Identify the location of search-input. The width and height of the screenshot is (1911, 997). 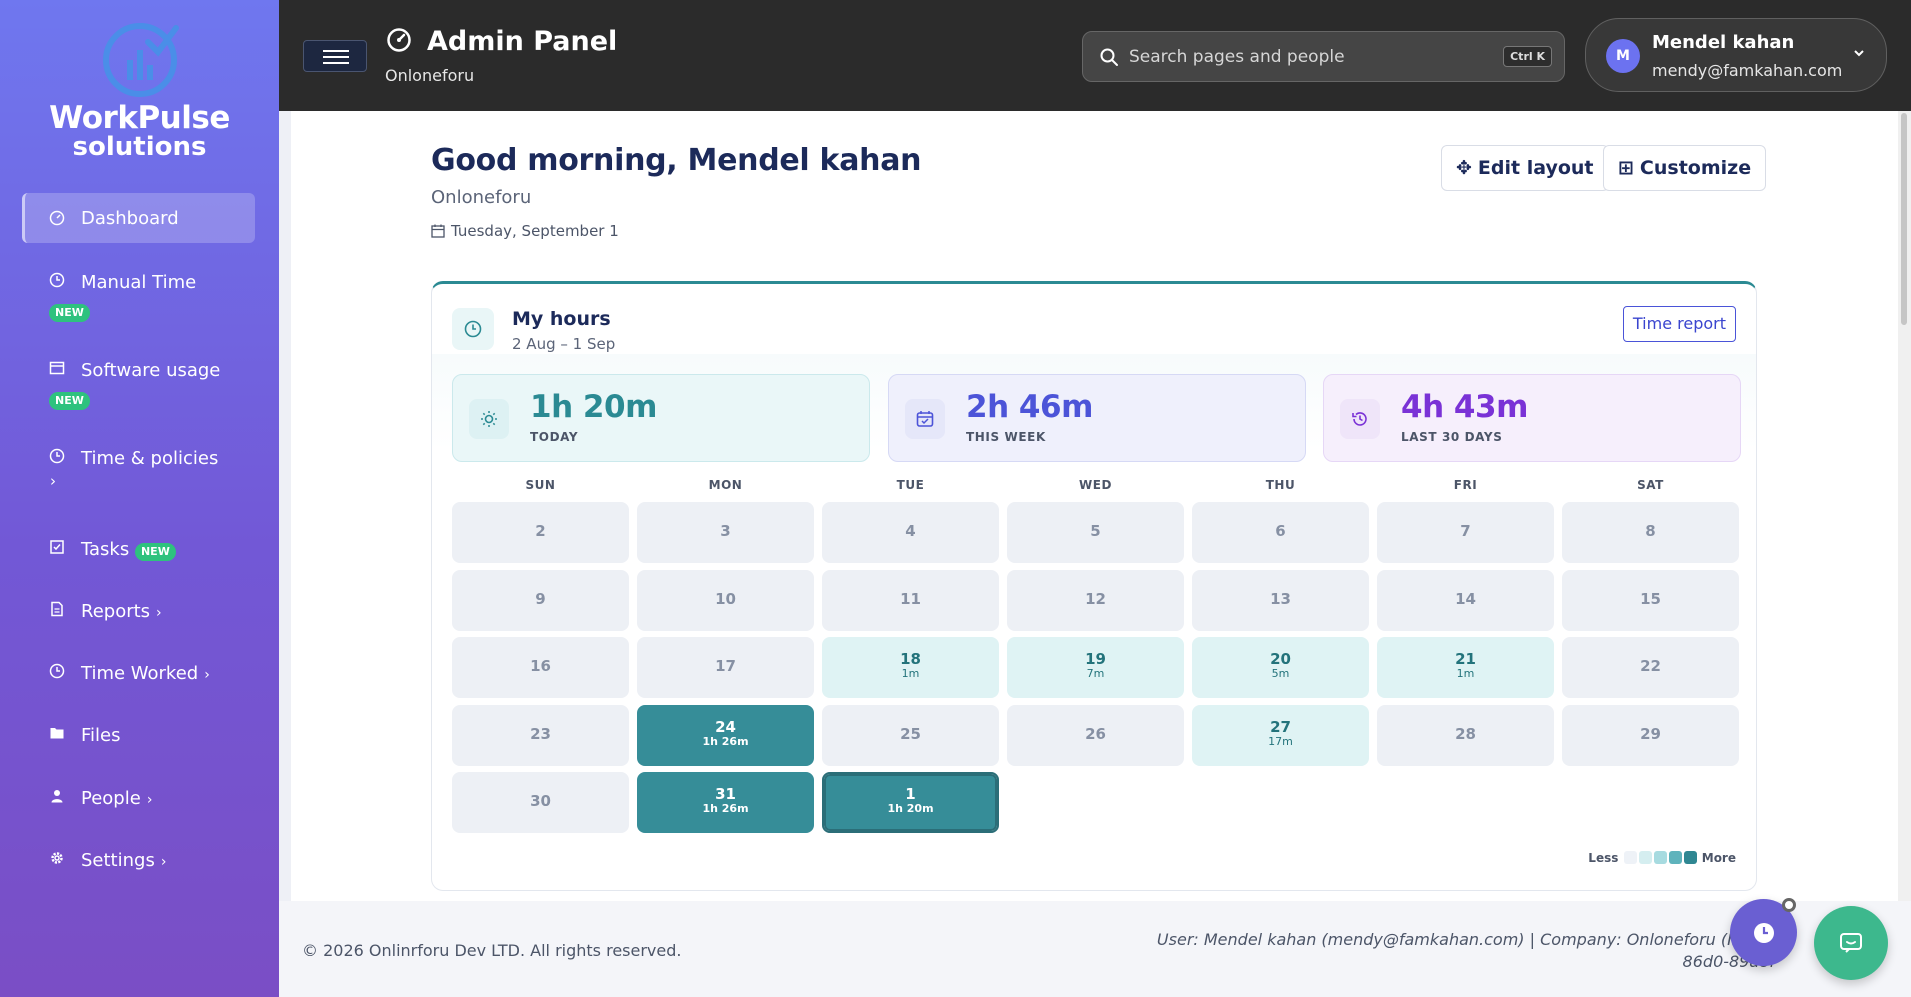
(1309, 57).